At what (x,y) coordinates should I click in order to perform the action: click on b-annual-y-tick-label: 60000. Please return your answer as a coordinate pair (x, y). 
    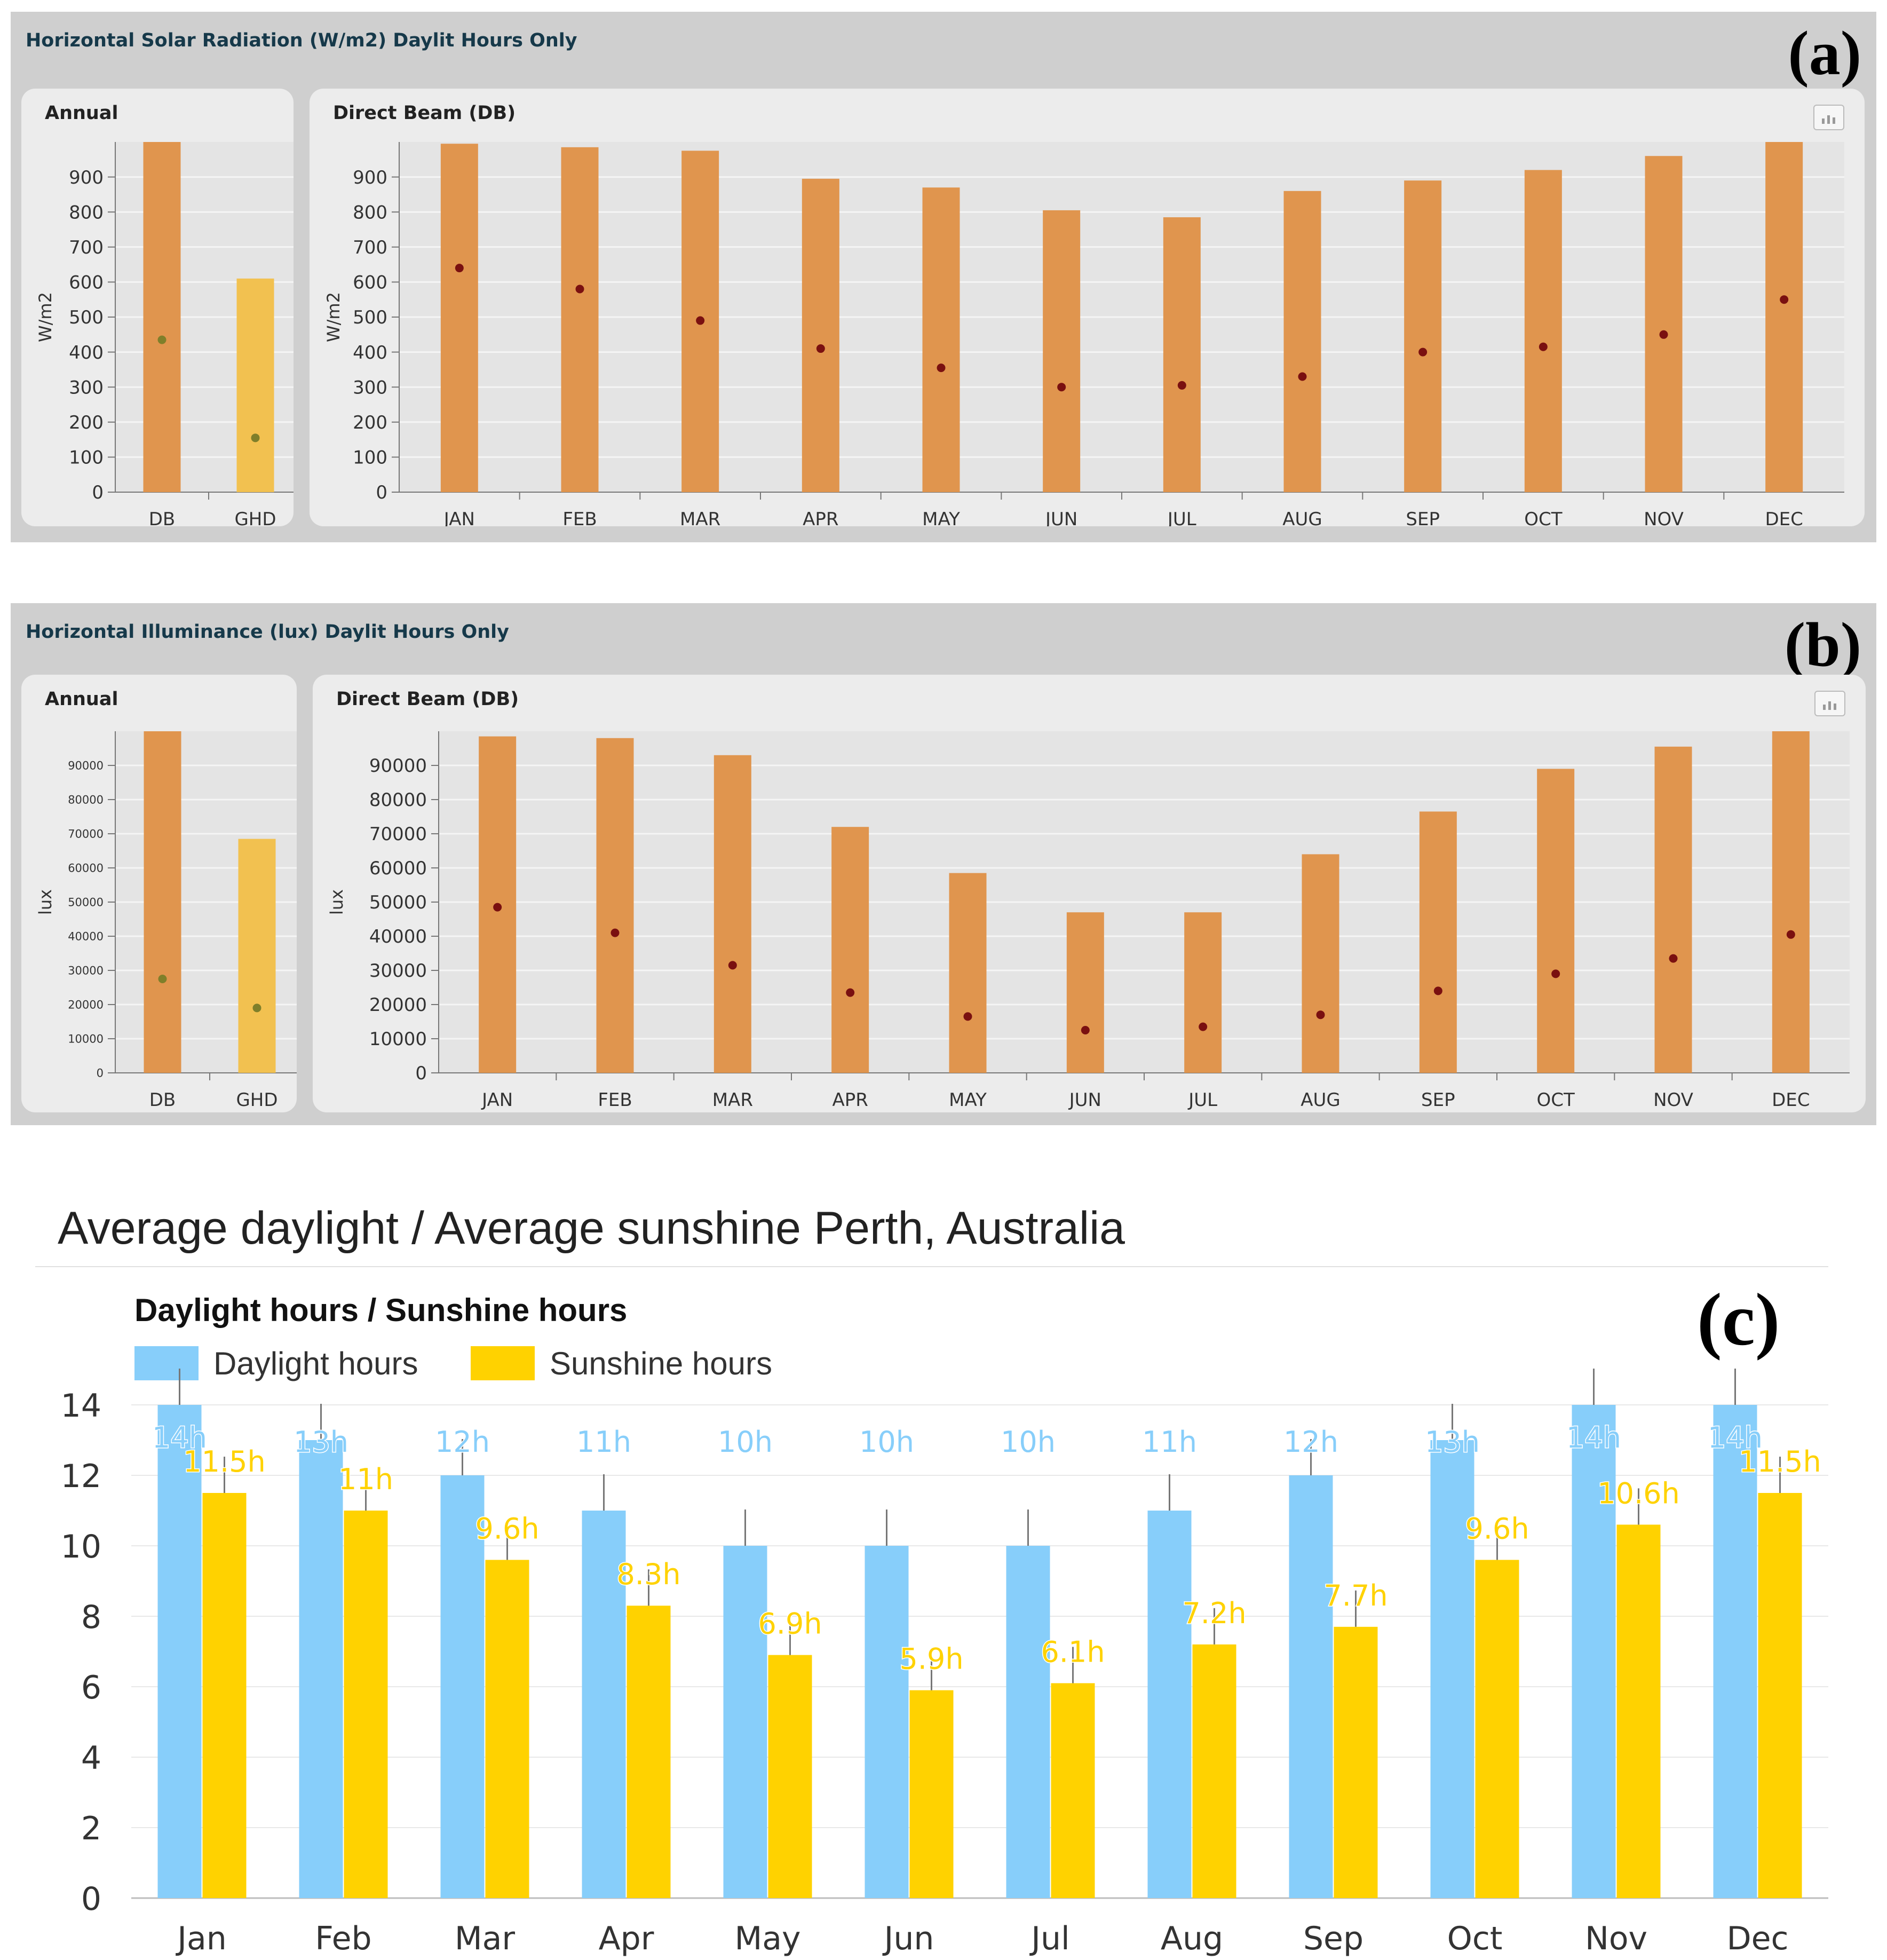
    Looking at the image, I should click on (86, 868).